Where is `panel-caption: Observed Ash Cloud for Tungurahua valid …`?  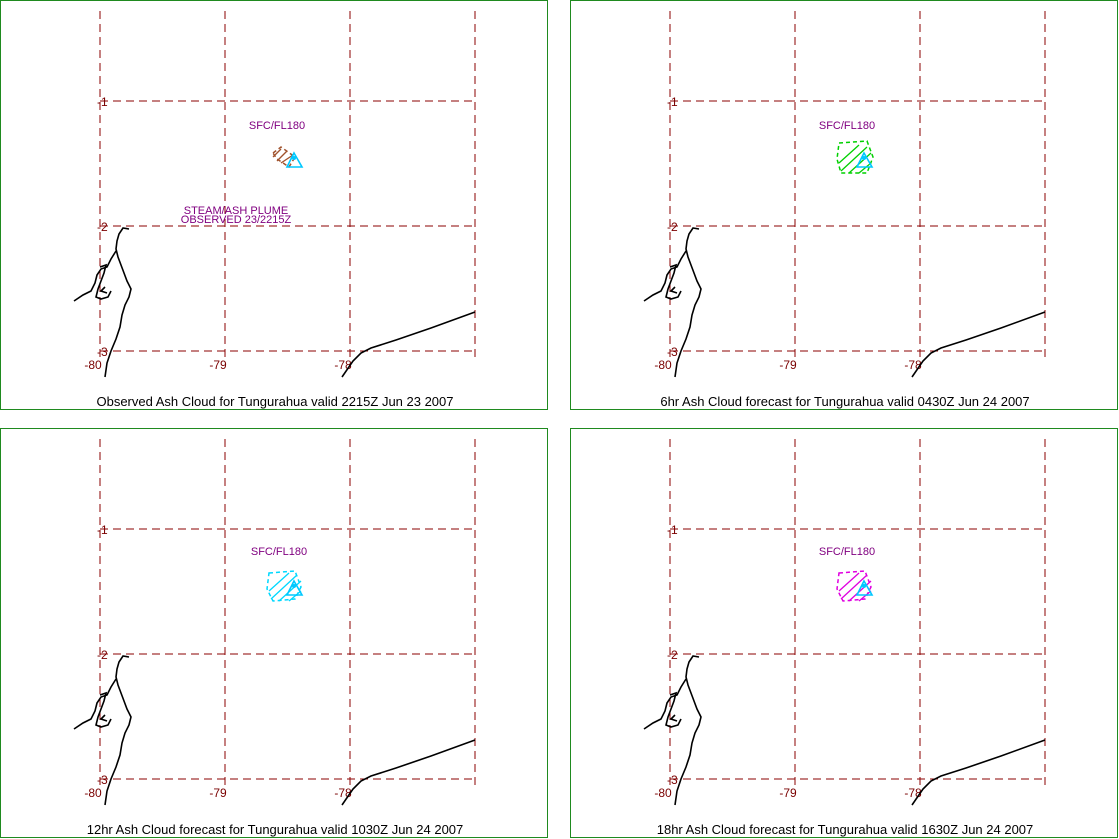 panel-caption: Observed Ash Cloud for Tungurahua valid … is located at coordinates (275, 401).